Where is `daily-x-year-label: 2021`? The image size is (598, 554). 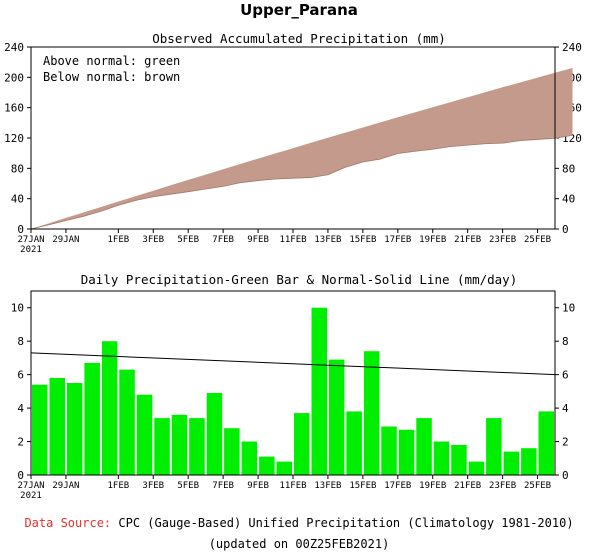
daily-x-year-label: 2021 is located at coordinates (31, 496).